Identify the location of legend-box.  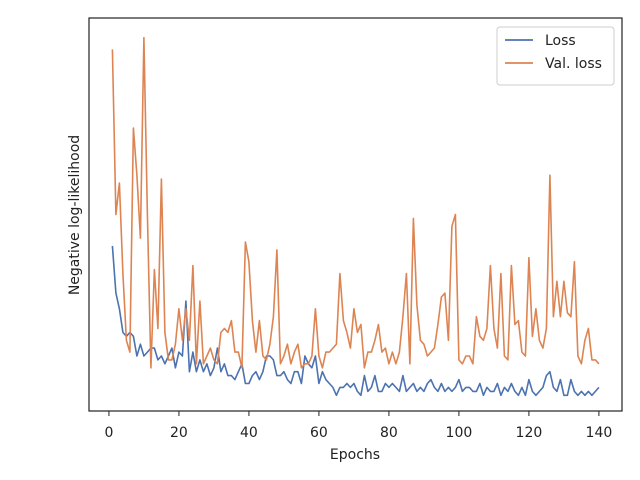
(555, 56).